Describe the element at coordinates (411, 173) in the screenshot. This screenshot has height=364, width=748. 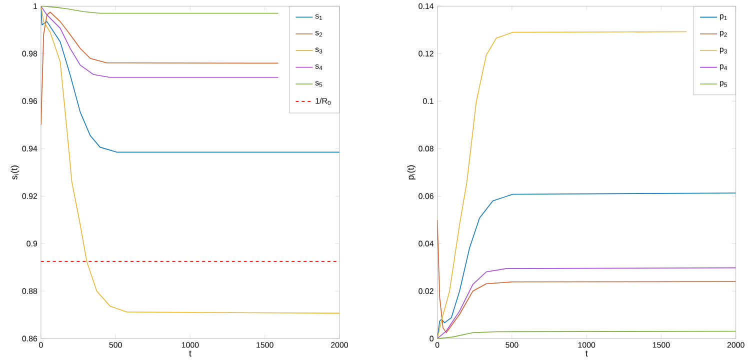
I see `y-axis-title: p$_{i}$(t)` at that location.